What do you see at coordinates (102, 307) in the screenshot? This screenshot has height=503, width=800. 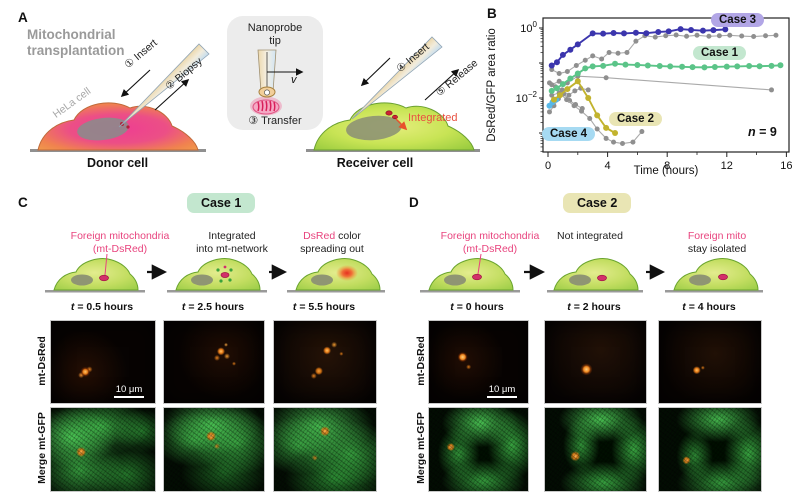 I see `time-label-c1: t = 0.5 hours` at bounding box center [102, 307].